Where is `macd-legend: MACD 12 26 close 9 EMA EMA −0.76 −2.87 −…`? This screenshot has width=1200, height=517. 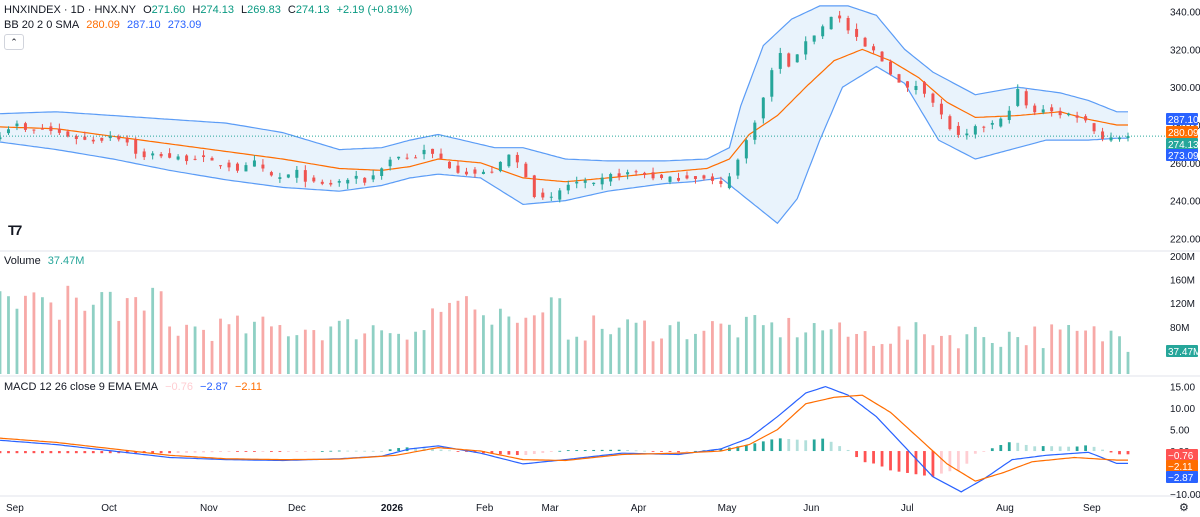
macd-legend: MACD 12 26 close 9 EMA EMA −0.76 −2.87 −… is located at coordinates (135, 387).